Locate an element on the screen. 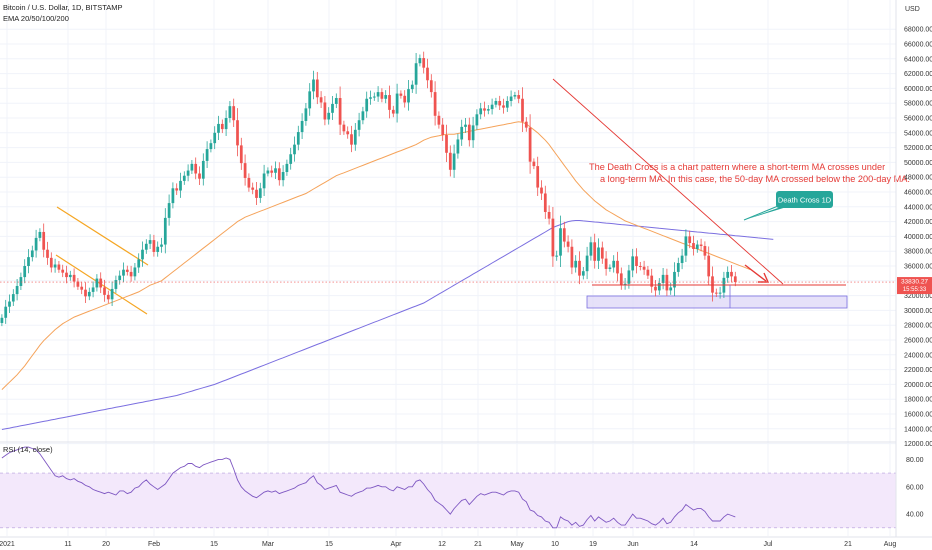 This screenshot has height=550, width=932. last-price-badge is located at coordinates (914, 286).